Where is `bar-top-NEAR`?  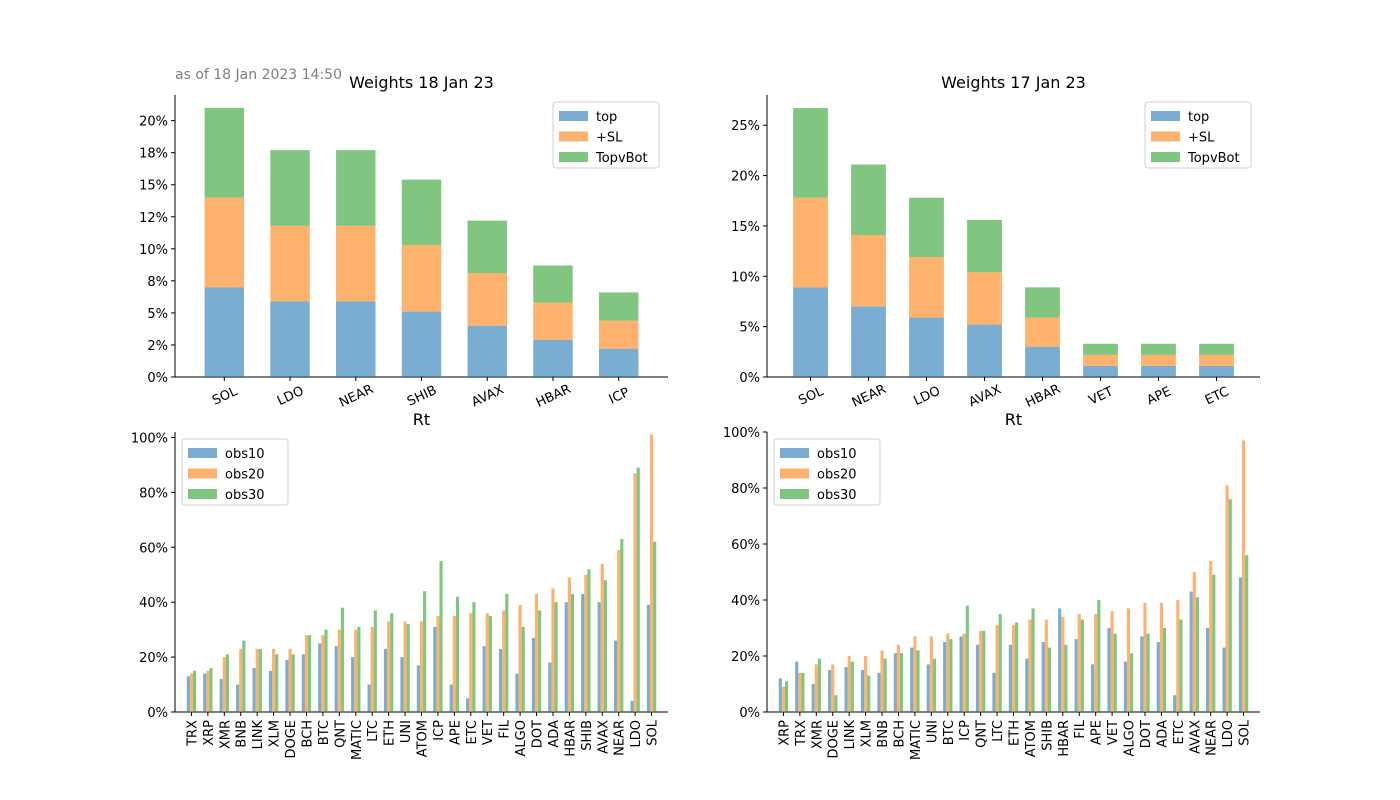 bar-top-NEAR is located at coordinates (868, 341).